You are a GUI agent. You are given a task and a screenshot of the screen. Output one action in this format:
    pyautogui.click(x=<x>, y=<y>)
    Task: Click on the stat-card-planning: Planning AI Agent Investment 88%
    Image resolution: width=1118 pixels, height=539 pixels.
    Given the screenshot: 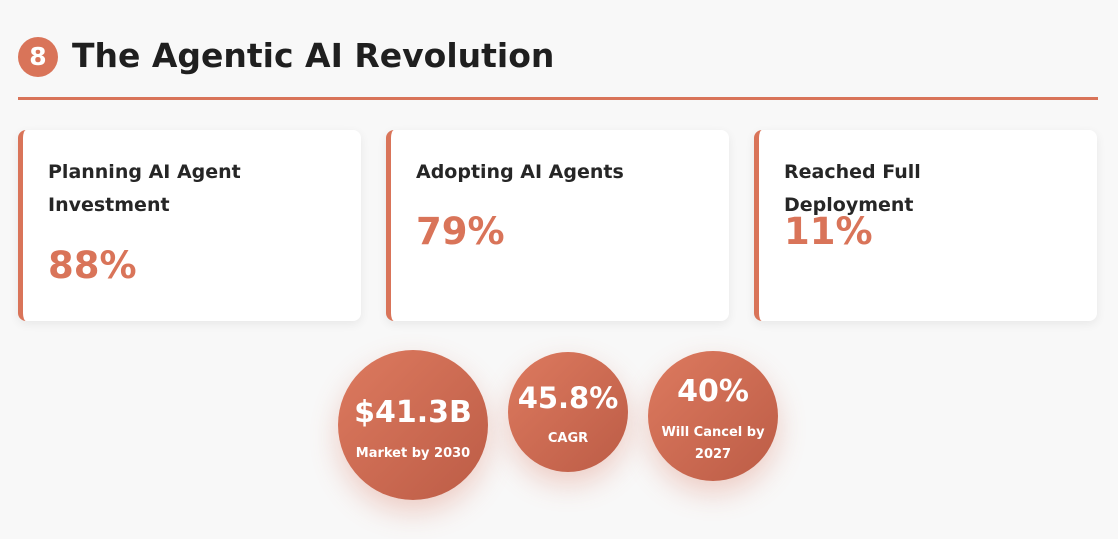 What is the action you would take?
    pyautogui.click(x=189, y=225)
    